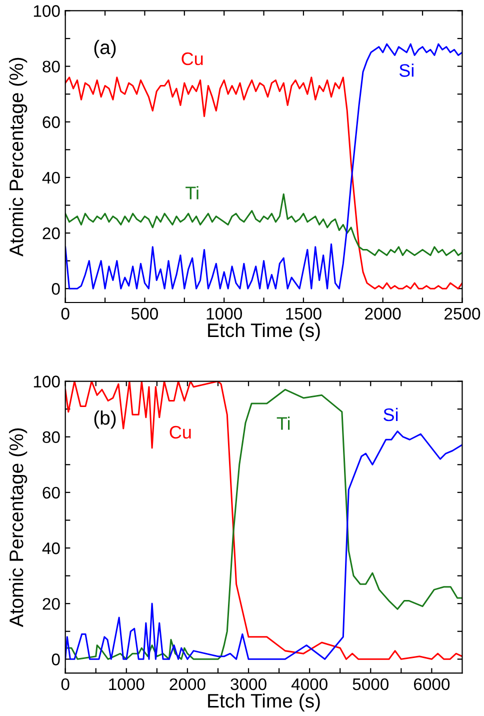  What do you see at coordinates (432, 684) in the screenshot?
I see `x-tick-label: 6000` at bounding box center [432, 684].